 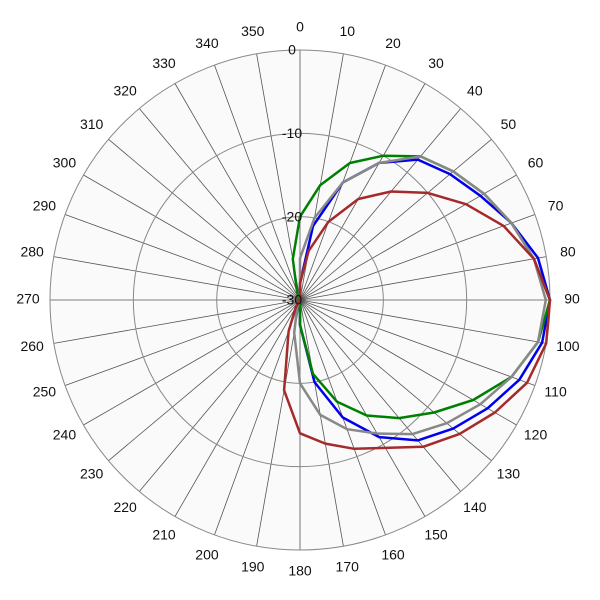 I want to click on angle-label: 40, so click(x=475, y=90).